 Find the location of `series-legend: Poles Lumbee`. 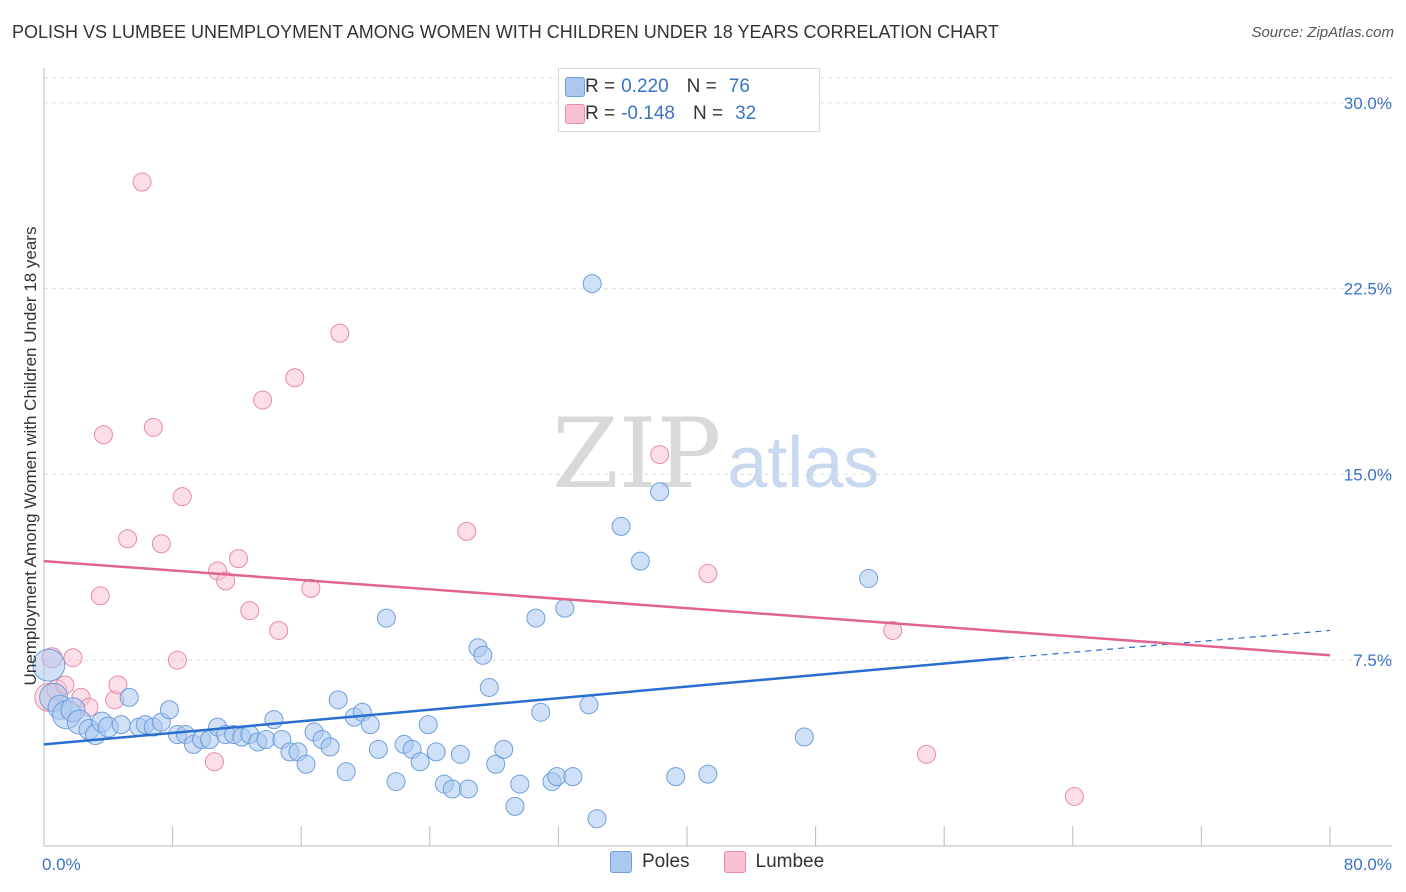

series-legend: Poles Lumbee is located at coordinates (734, 862).